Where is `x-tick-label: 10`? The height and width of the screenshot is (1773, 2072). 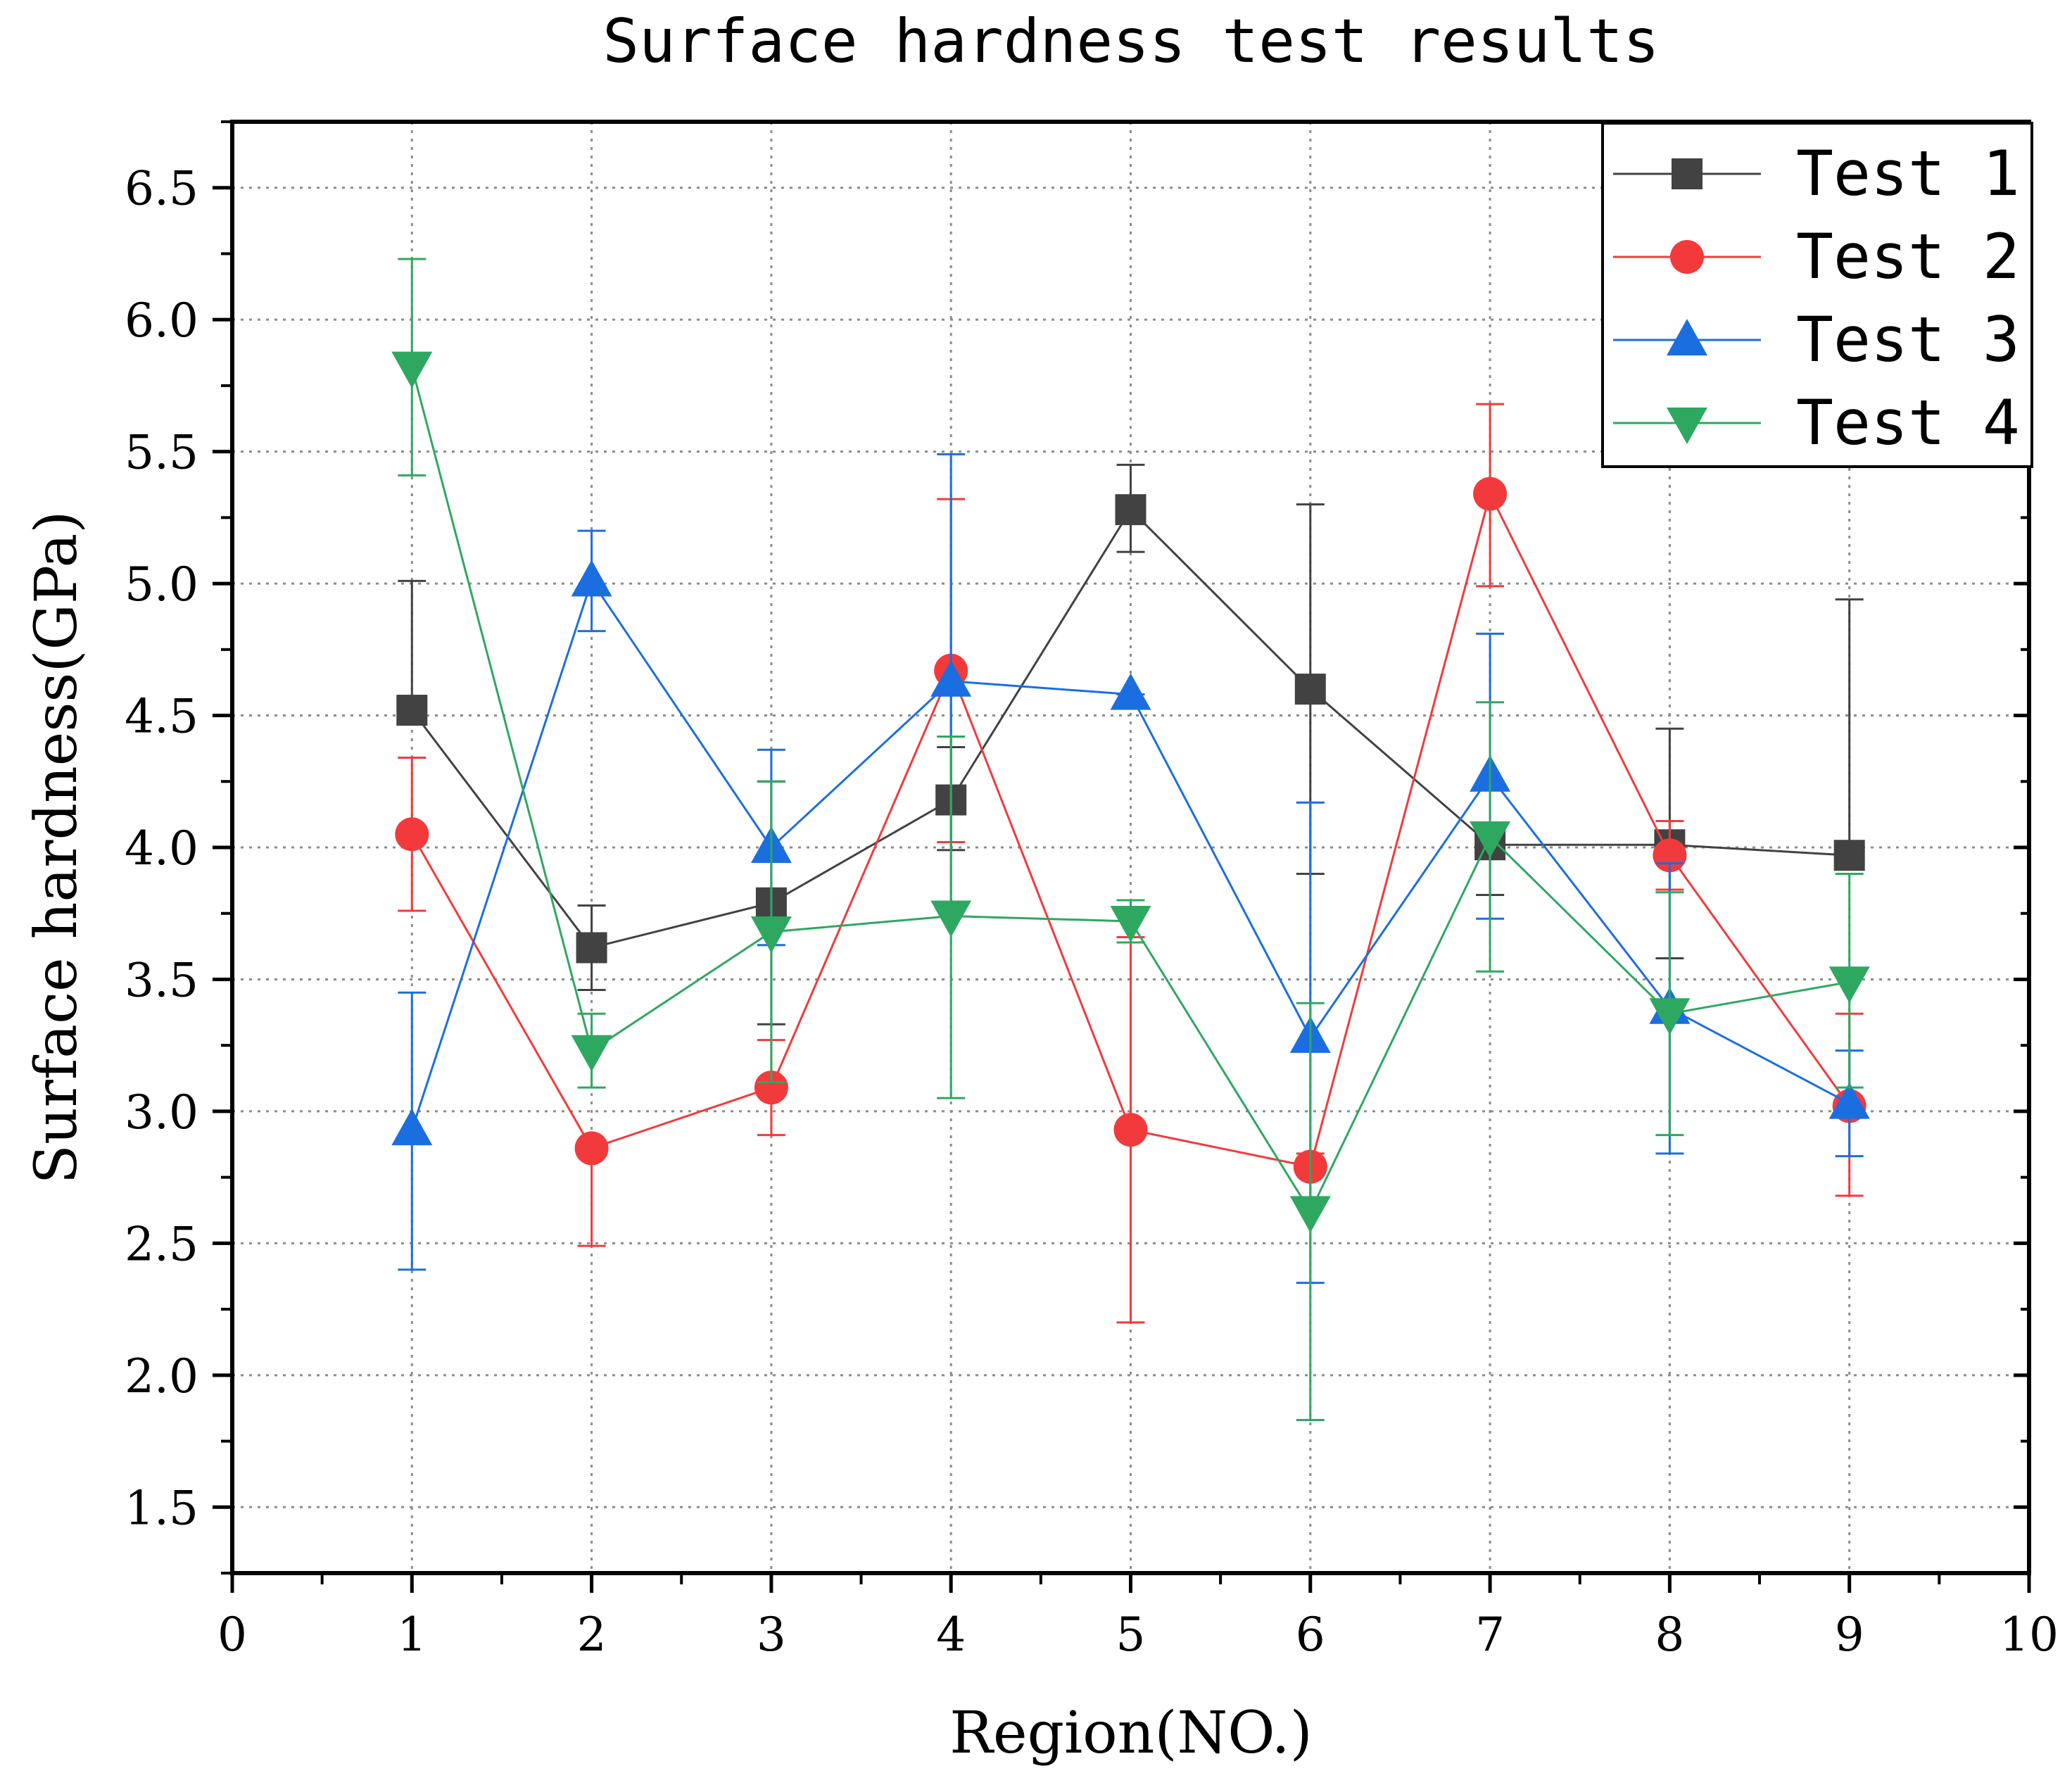 x-tick-label: 10 is located at coordinates (2029, 1635).